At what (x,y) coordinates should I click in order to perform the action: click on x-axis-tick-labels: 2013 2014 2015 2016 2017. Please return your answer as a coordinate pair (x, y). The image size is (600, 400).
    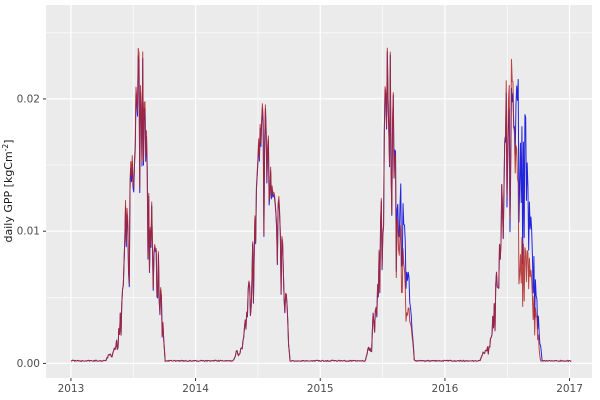
    Looking at the image, I should click on (320, 389).